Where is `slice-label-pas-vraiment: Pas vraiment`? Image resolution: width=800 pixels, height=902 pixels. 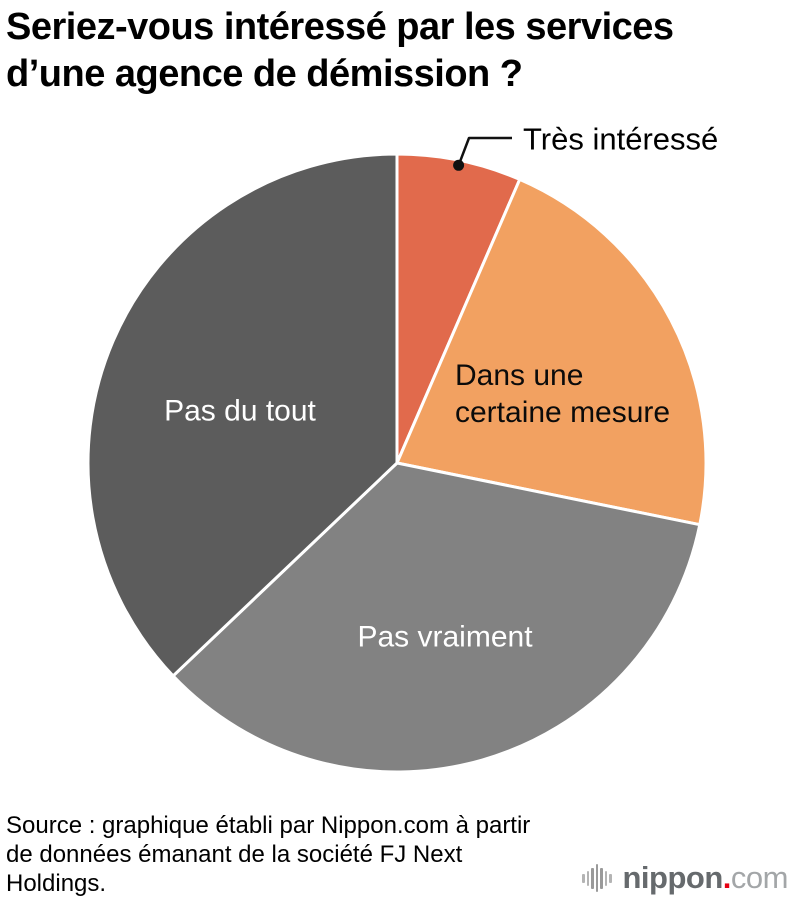 slice-label-pas-vraiment: Pas vraiment is located at coordinates (445, 637).